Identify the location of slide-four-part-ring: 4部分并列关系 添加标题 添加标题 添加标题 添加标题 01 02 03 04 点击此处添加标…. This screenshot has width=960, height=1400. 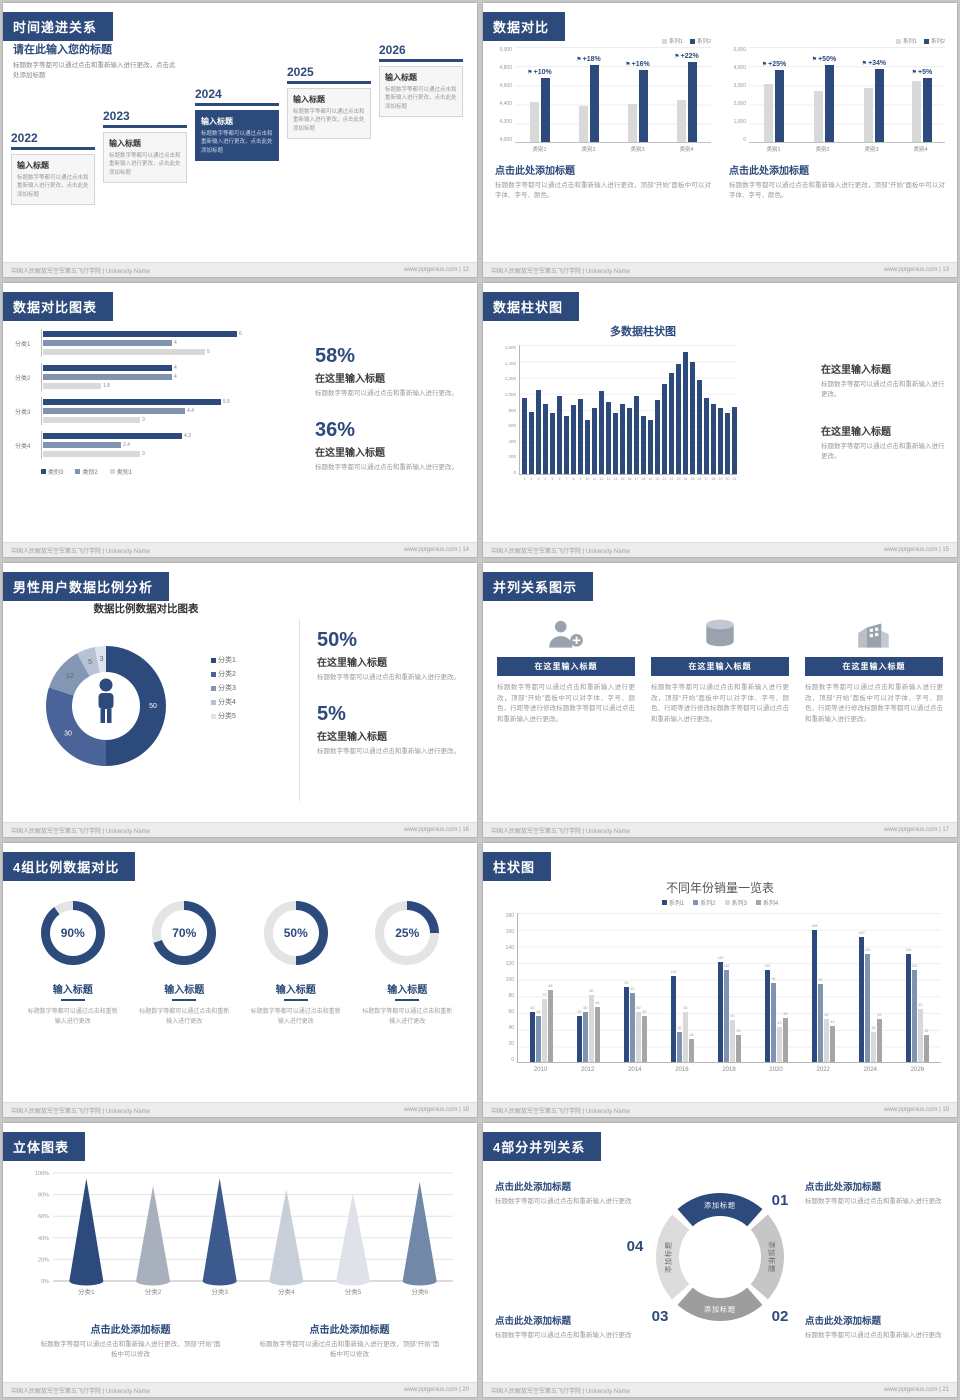
(720, 1260).